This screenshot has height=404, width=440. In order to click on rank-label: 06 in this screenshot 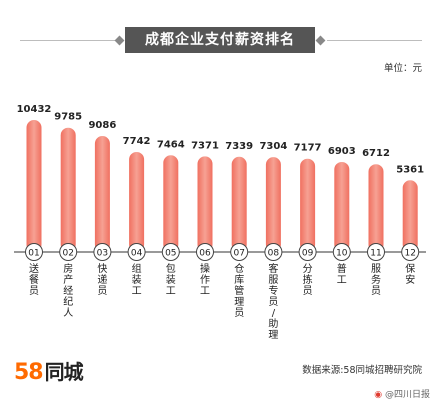, I will do `click(205, 254)`.